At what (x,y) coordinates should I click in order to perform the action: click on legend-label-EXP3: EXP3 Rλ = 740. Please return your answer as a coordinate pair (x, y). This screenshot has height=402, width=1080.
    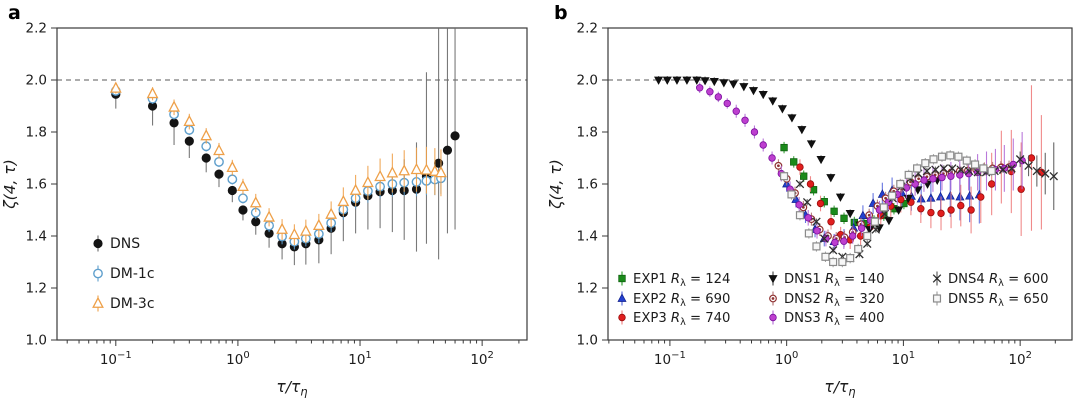
    Looking at the image, I should click on (681, 319).